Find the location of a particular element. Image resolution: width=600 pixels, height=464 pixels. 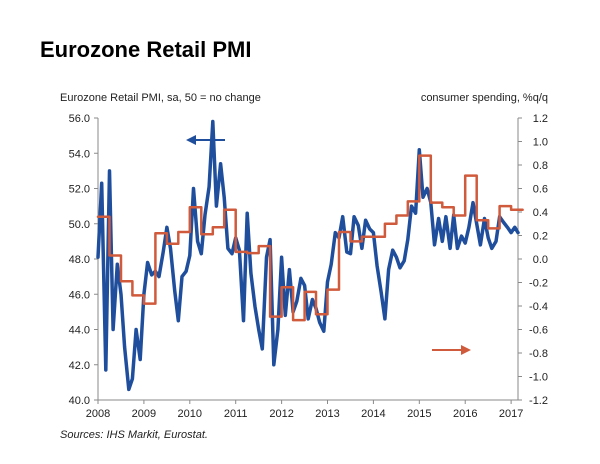

left-tick-label: 42.0 is located at coordinates (79, 366).